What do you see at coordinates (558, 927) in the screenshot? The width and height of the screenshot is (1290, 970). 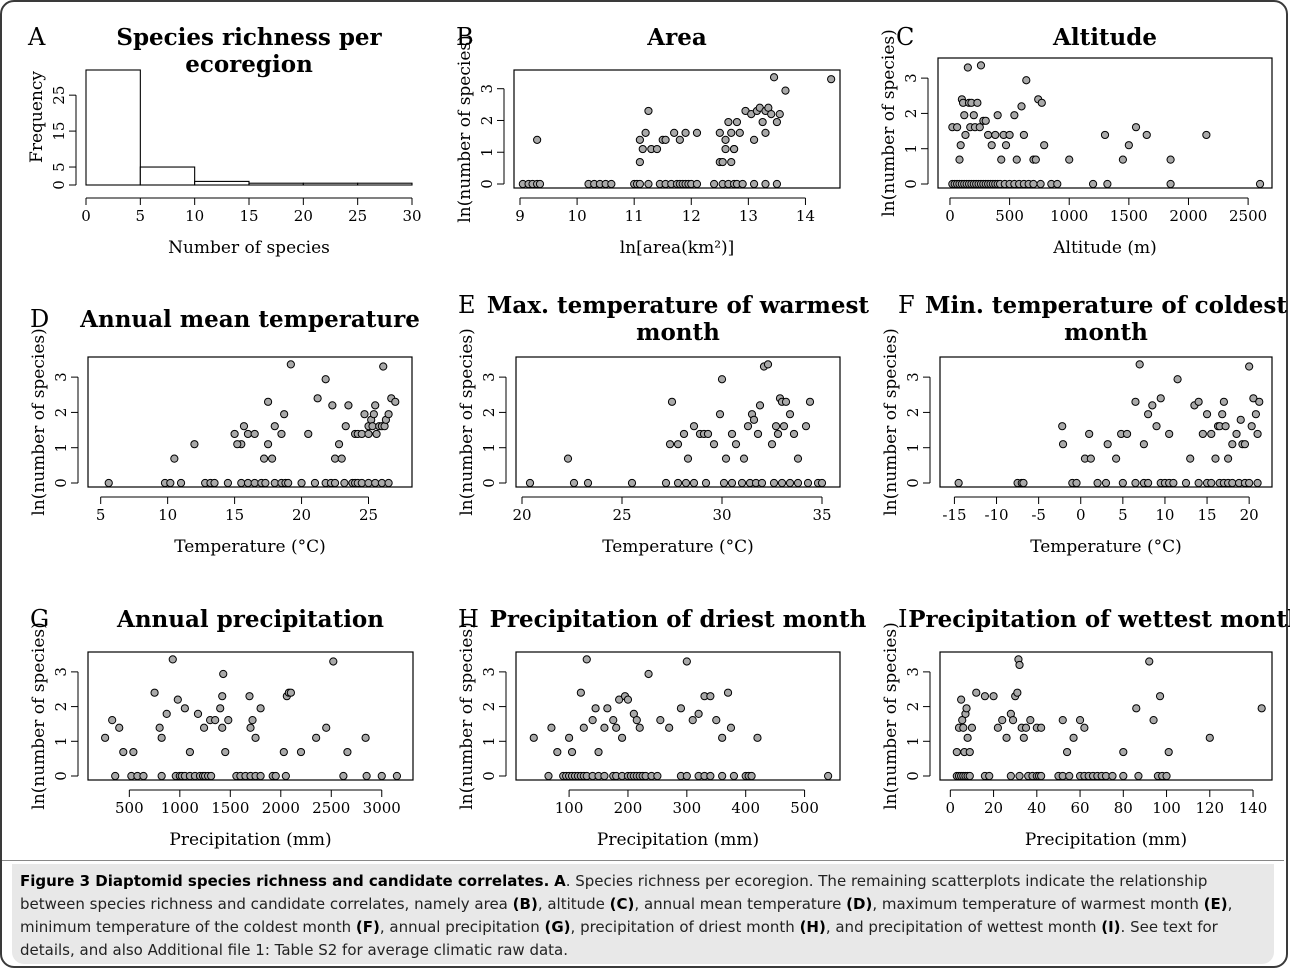 I see `caption-ref-g: (G)` at bounding box center [558, 927].